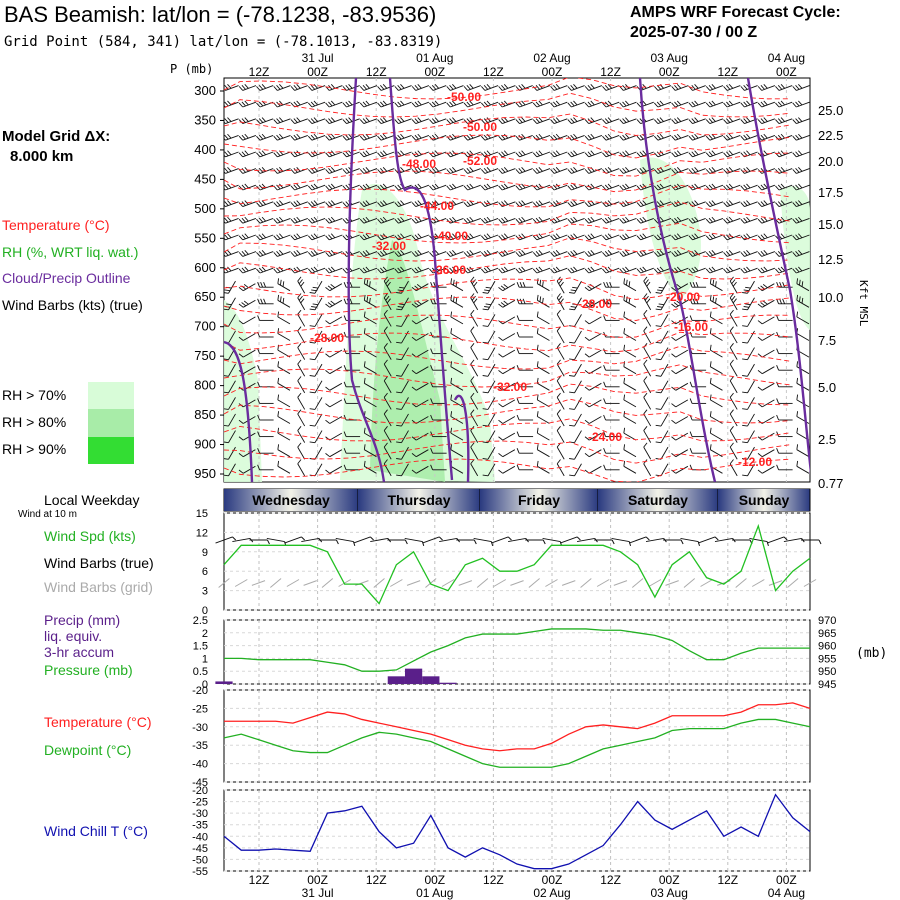 The width and height of the screenshot is (900, 900). What do you see at coordinates (690, 541) in the screenshot?
I see `wind10m-barb` at bounding box center [690, 541].